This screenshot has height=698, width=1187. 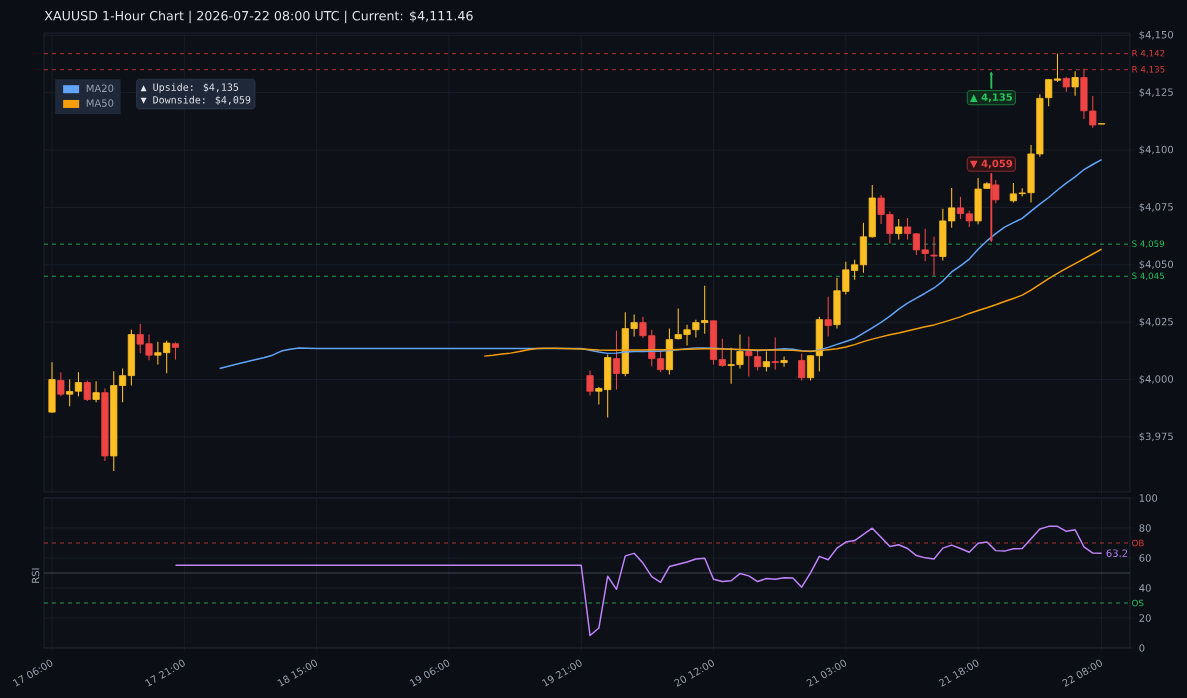 I want to click on y-tick-label: $4,075, so click(x=1156, y=207).